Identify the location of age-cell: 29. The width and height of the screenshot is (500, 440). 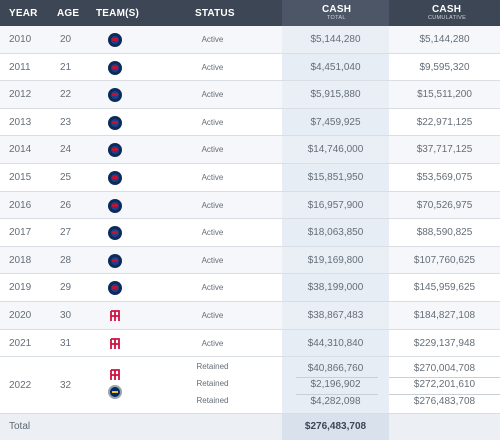
(66, 288).